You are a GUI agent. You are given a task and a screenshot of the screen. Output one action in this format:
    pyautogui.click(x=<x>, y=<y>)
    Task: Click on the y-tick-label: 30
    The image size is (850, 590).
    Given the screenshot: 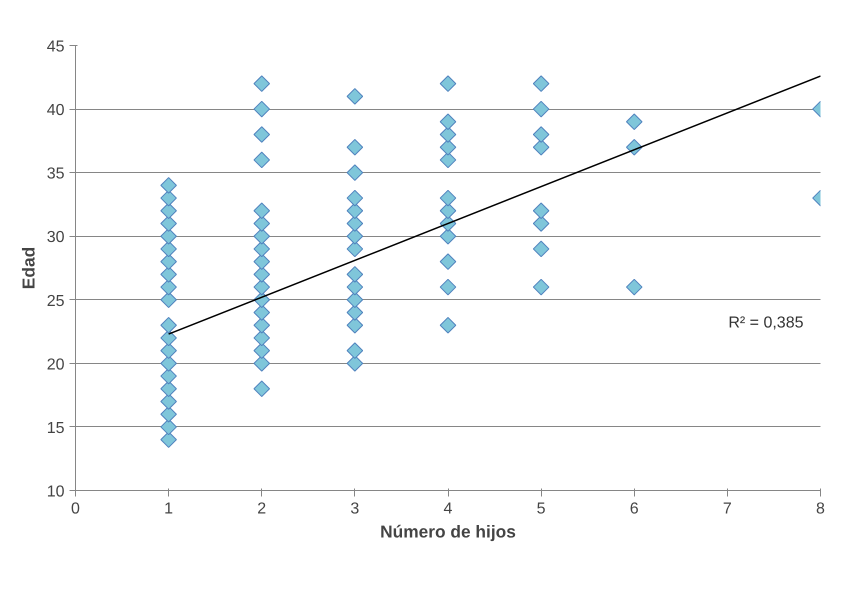 What is the action you would take?
    pyautogui.click(x=55, y=237)
    